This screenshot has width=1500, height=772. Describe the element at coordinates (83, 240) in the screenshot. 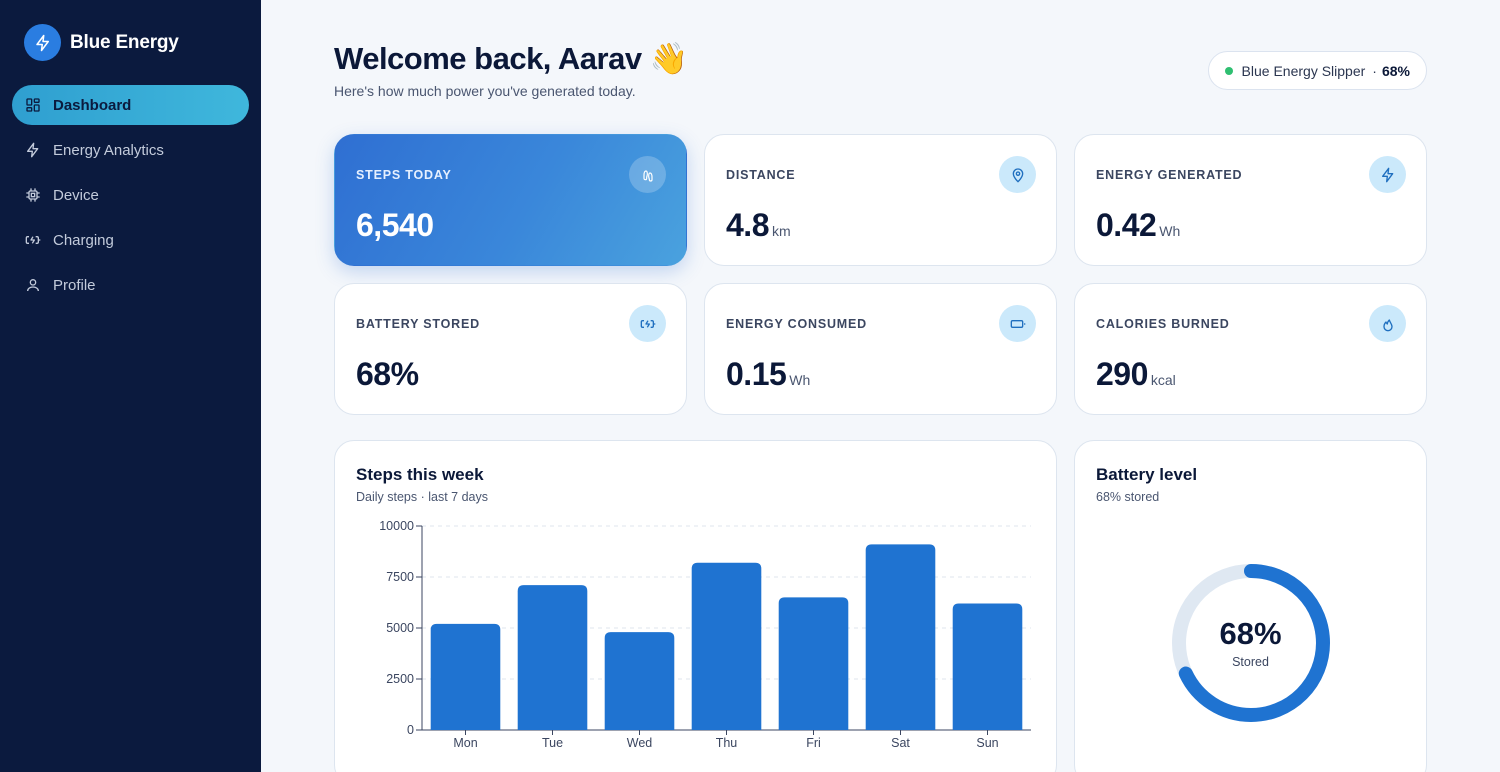

I see `sidebar-item-label: Charging` at that location.